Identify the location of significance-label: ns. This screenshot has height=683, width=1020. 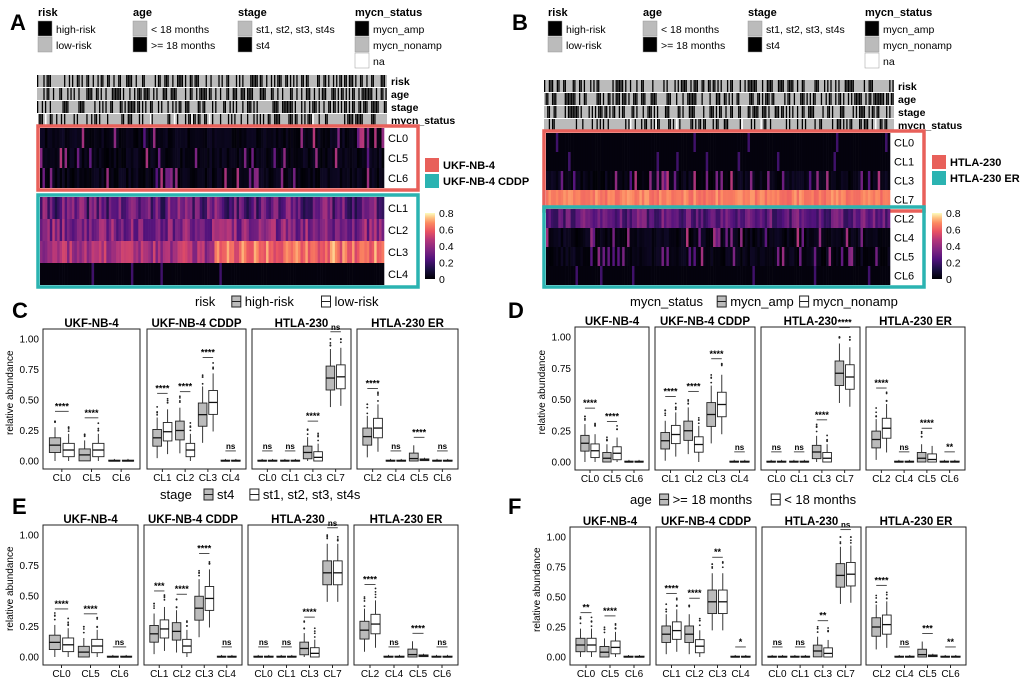
(777, 447).